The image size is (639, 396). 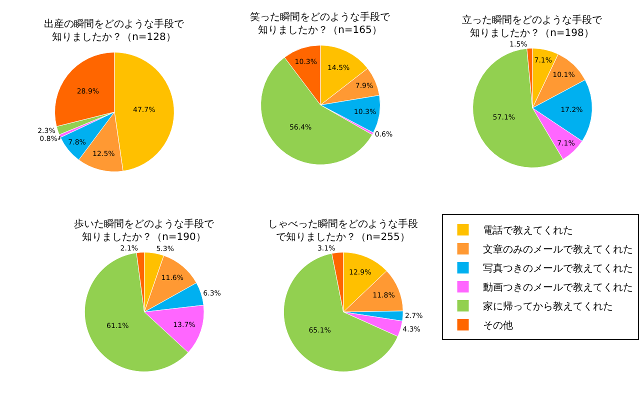 What do you see at coordinates (558, 288) in the screenshot?
I see `legend-label: 動画つきのメールで教えてくれた` at bounding box center [558, 288].